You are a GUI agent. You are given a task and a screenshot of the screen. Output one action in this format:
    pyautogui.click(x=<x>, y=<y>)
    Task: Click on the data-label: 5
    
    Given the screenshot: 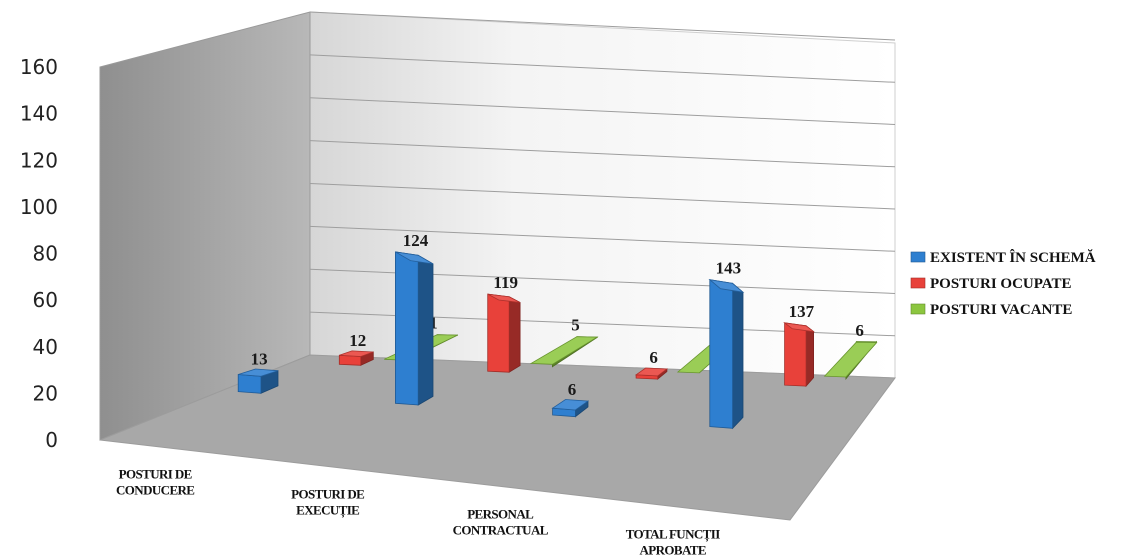 What is the action you would take?
    pyautogui.click(x=575, y=325)
    